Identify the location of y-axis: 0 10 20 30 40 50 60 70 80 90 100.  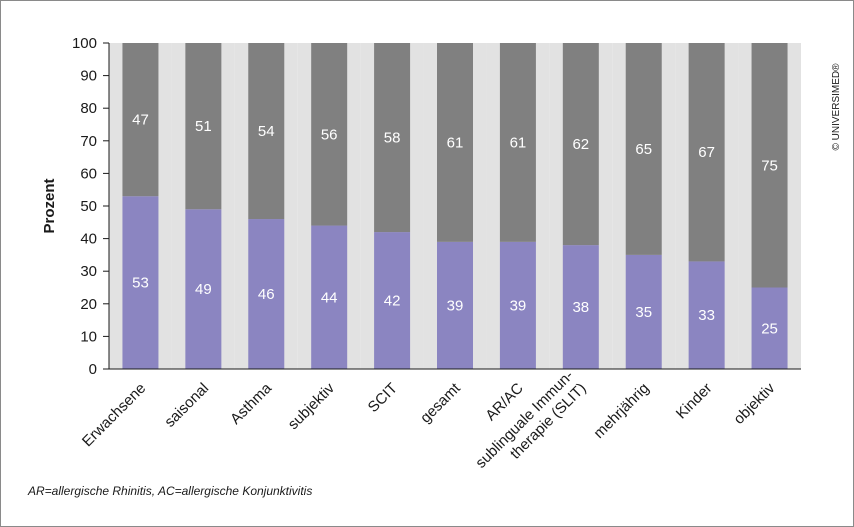
(91, 206).